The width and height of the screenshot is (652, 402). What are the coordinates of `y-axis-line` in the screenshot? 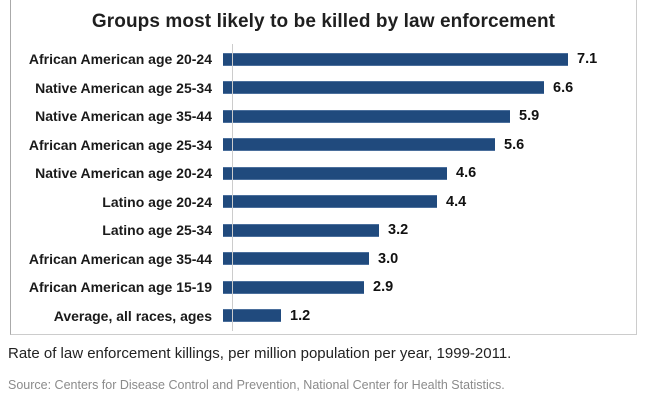 It's located at (232, 187).